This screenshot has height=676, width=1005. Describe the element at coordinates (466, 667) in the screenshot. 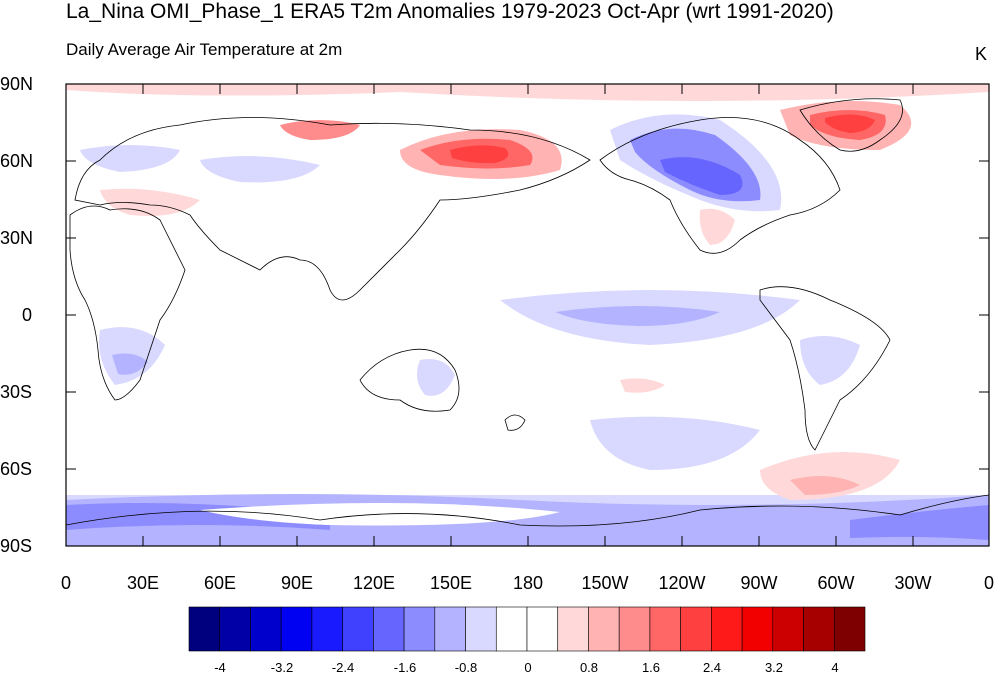

I see `colorbar-label: -0.8` at that location.